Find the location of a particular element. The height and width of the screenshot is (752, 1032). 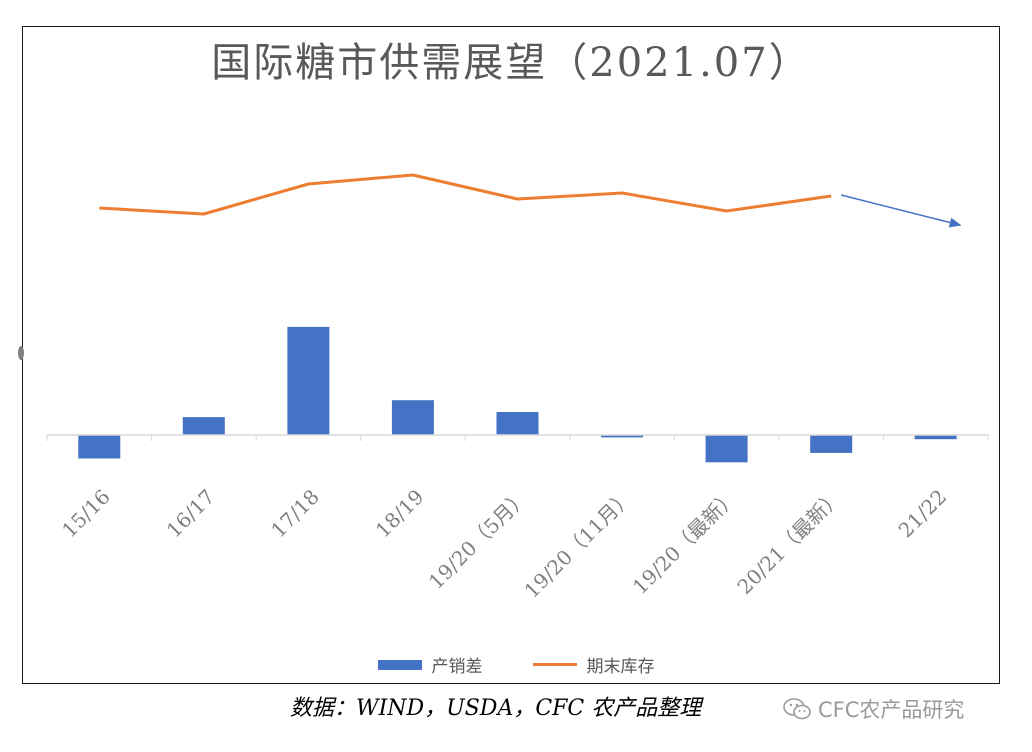

axis-edge-mark is located at coordinates (21, 353).